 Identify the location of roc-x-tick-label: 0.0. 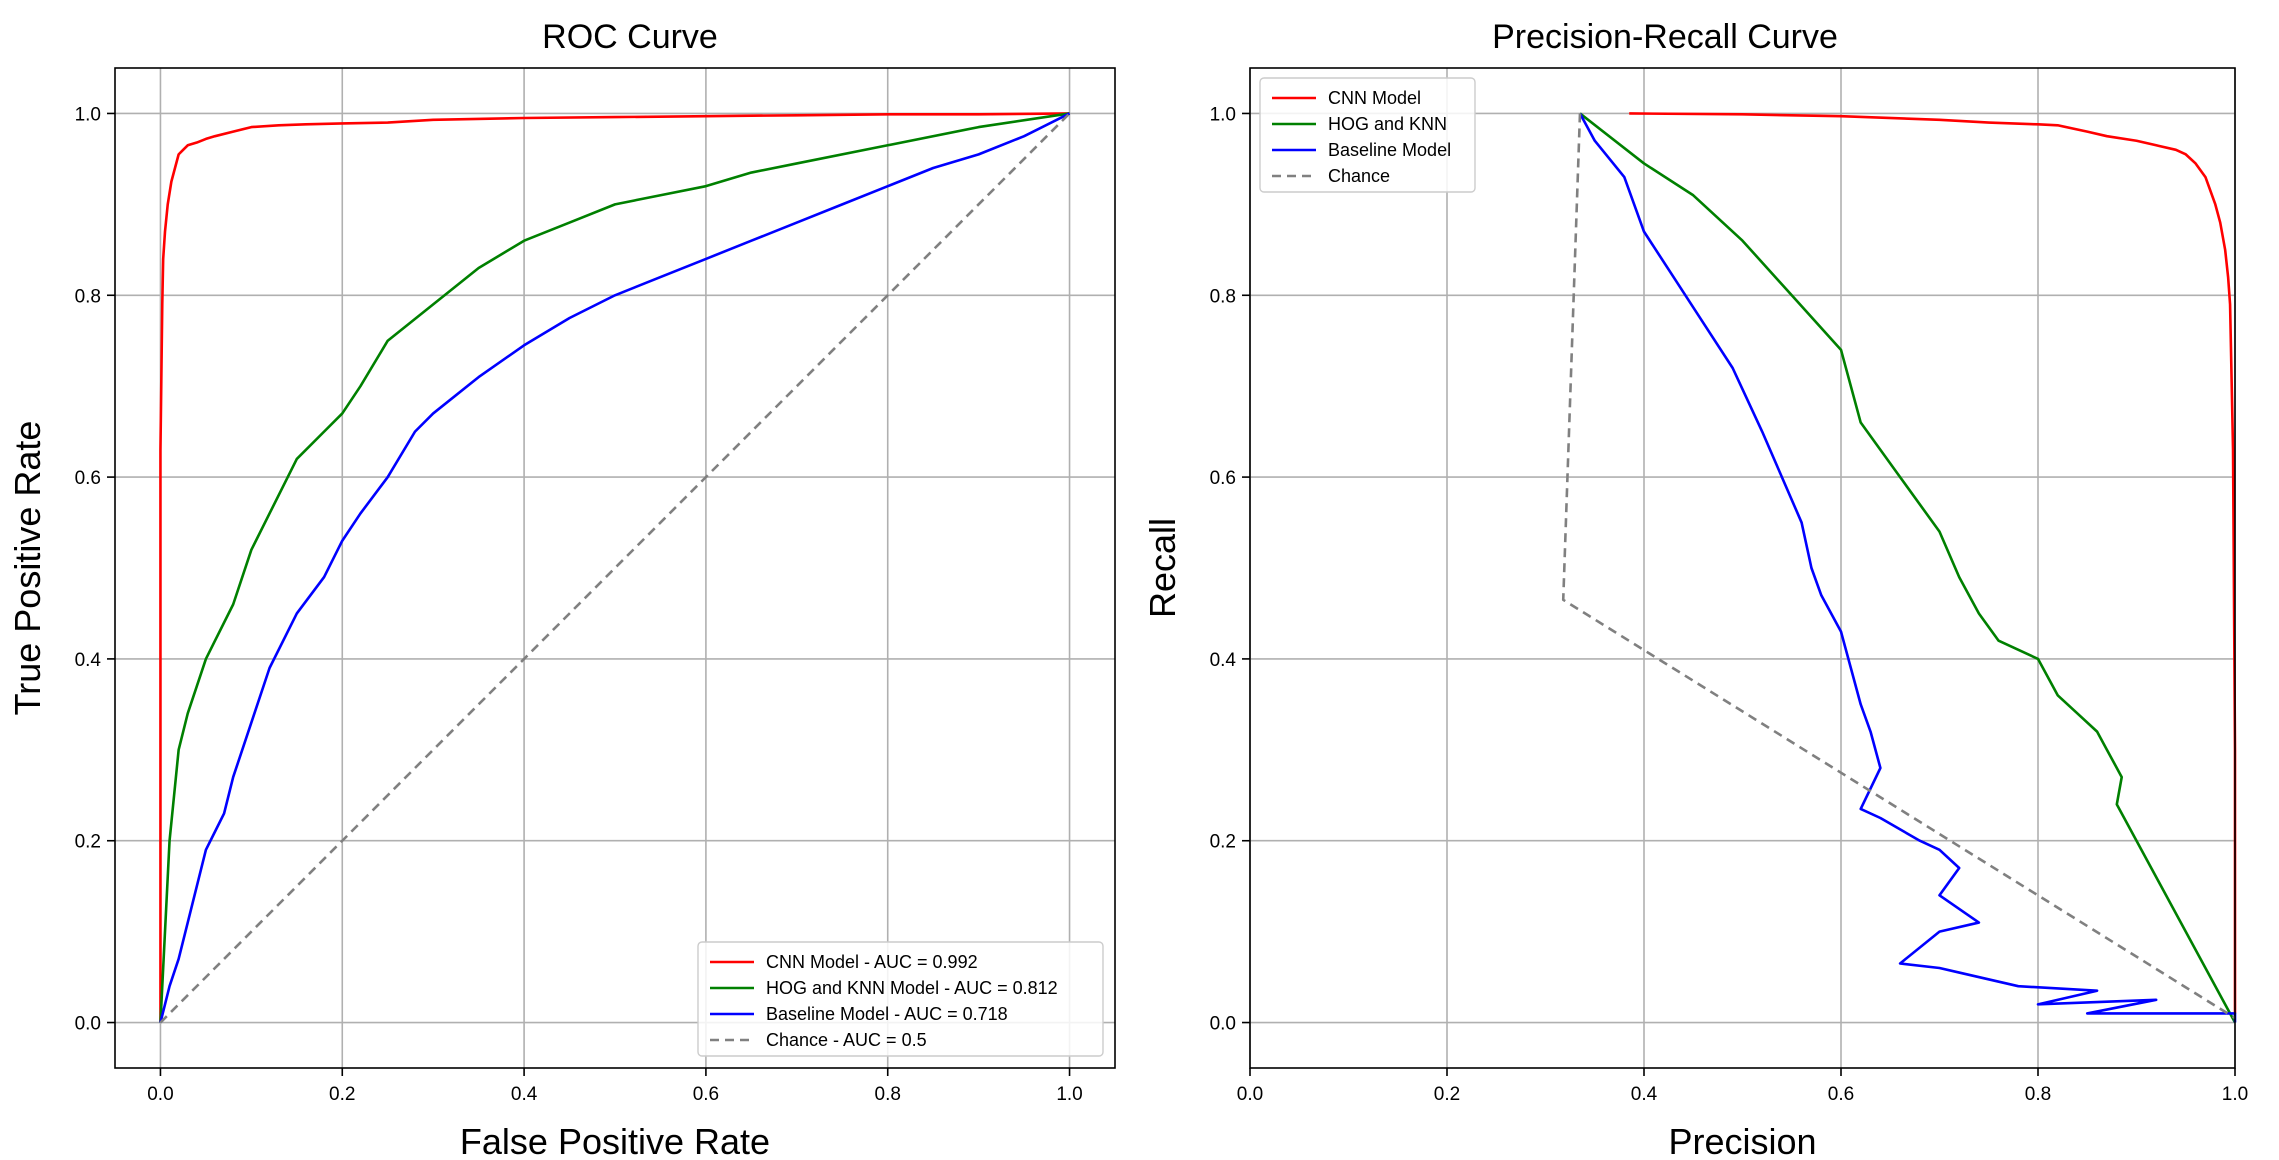
(160, 1094).